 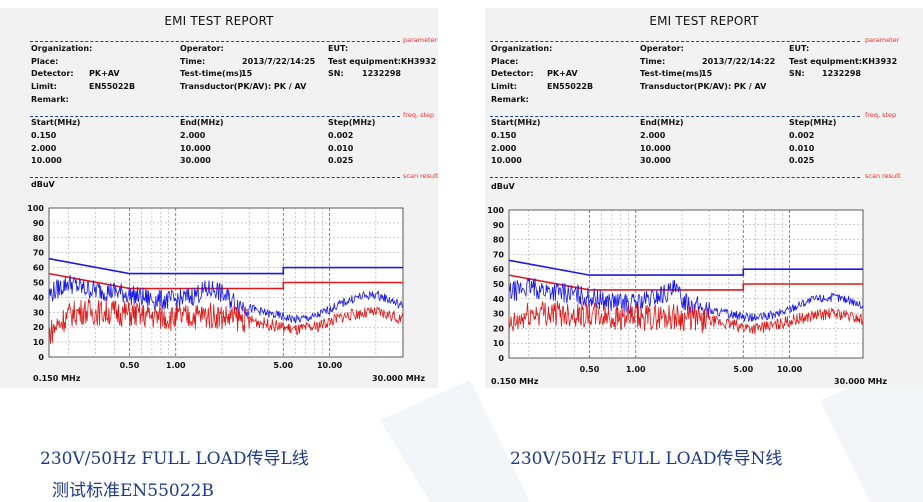 I want to click on x-tick-label: 0.50, so click(x=590, y=369).